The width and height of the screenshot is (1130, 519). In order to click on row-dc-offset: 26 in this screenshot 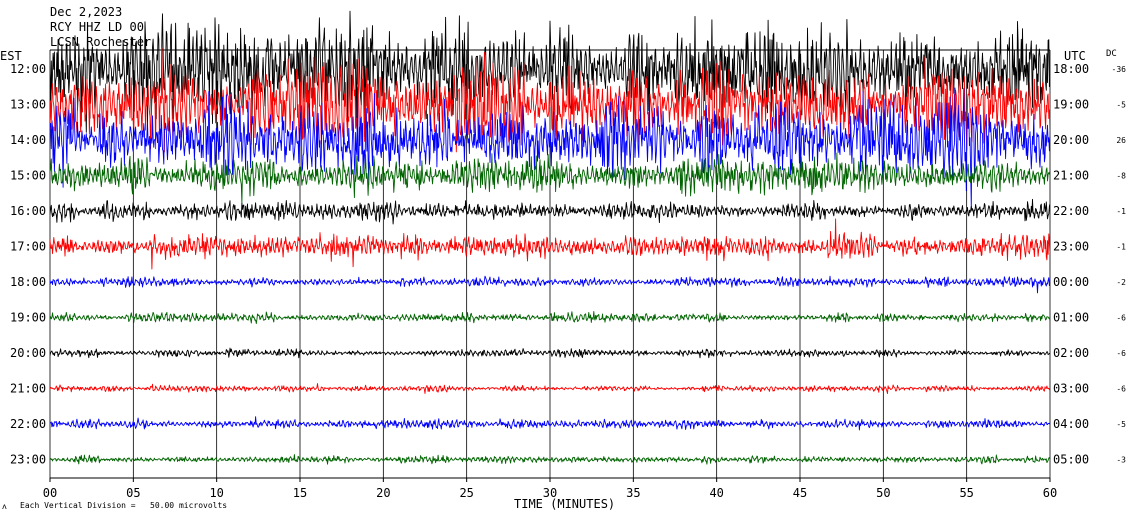, I will do `click(1121, 140)`.